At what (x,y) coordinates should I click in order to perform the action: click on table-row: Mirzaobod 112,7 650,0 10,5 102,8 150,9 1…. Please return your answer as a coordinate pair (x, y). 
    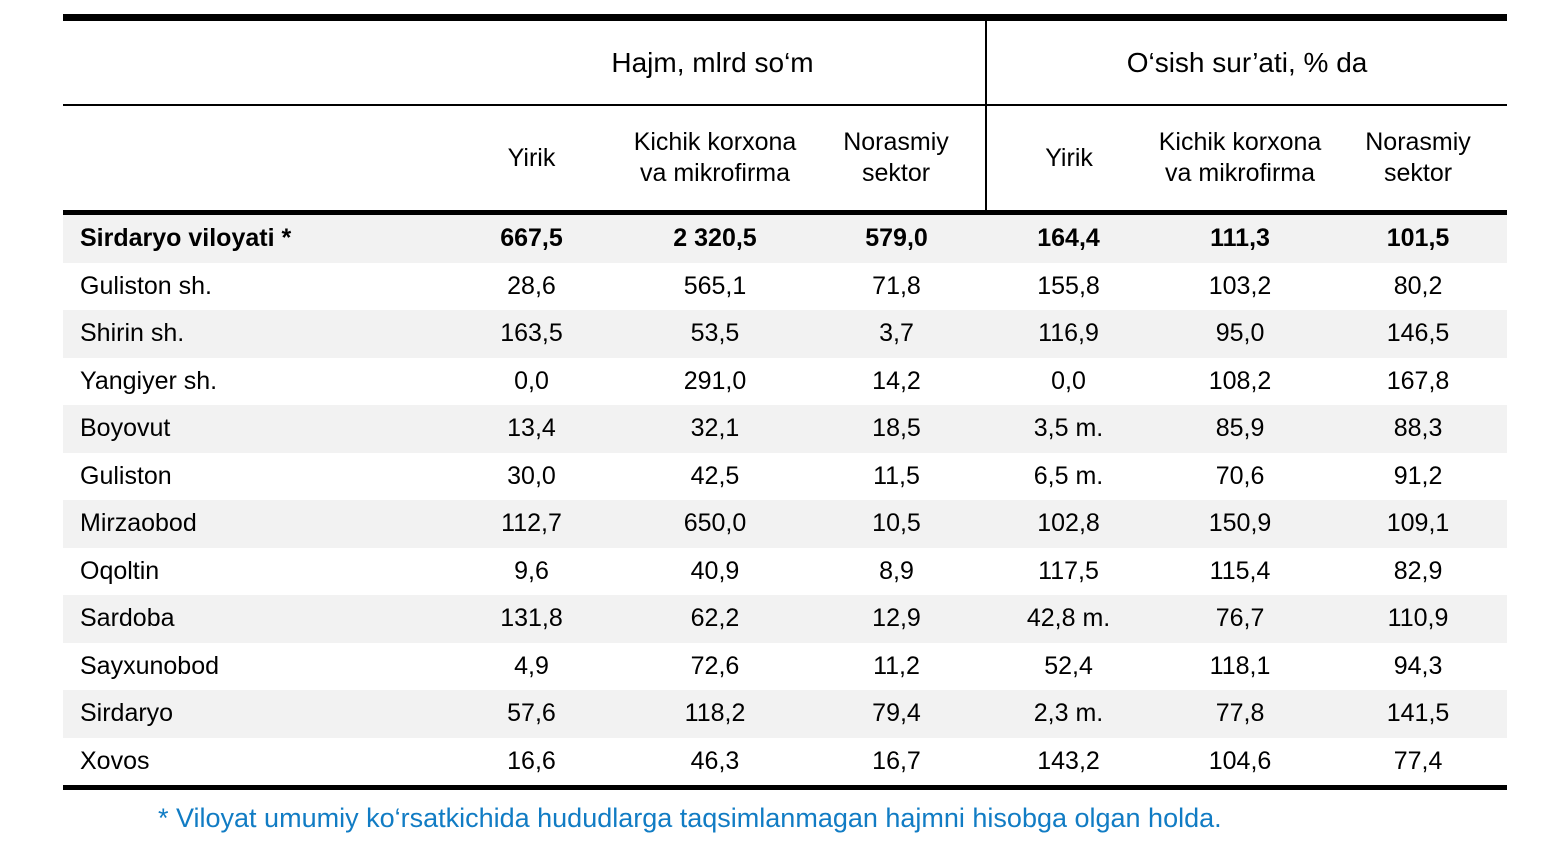
    Looking at the image, I should click on (785, 524).